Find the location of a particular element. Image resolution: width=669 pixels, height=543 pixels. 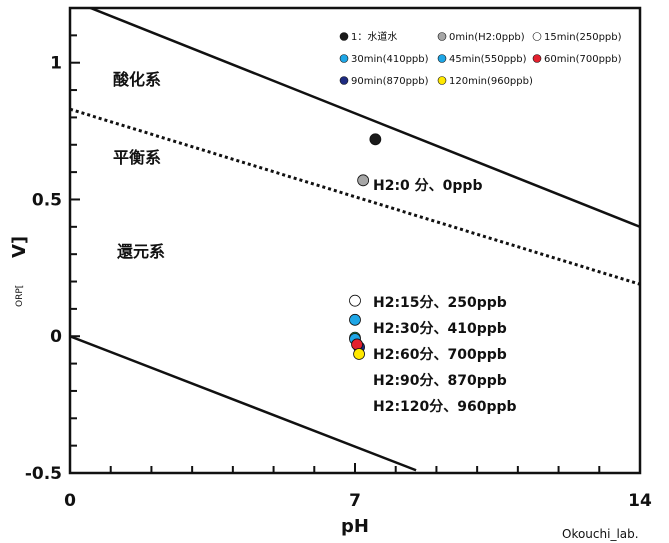

y-tick-label: -0.5 is located at coordinates (43, 474).